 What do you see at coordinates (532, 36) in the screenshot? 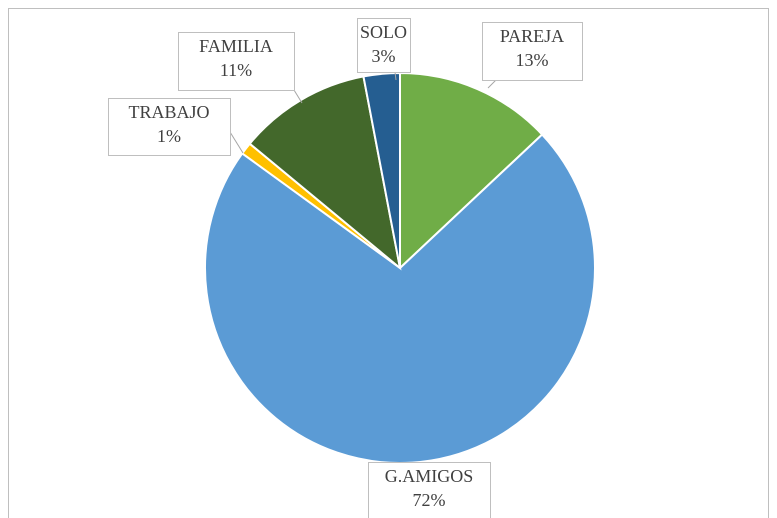
I see `category-label: PAREJA` at bounding box center [532, 36].